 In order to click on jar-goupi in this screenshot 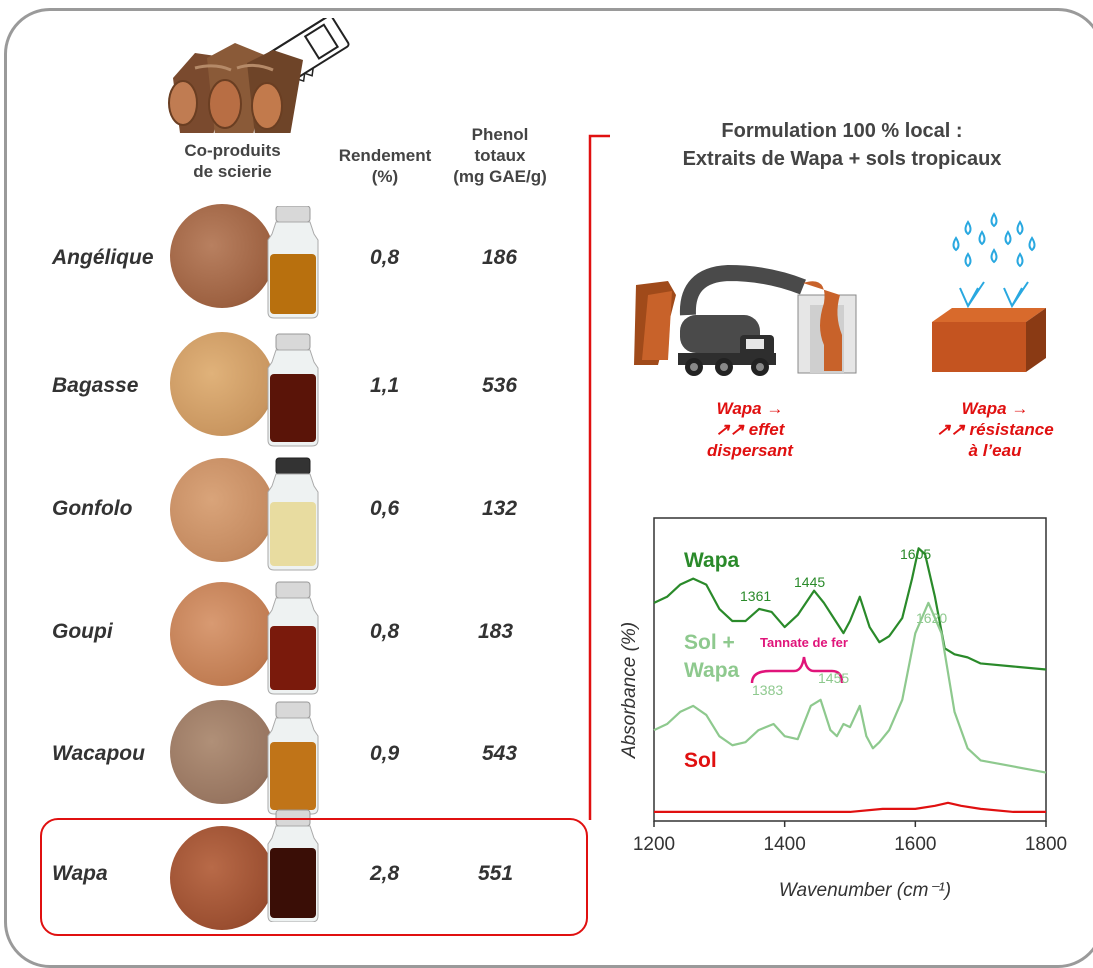, I will do `click(293, 638)`.